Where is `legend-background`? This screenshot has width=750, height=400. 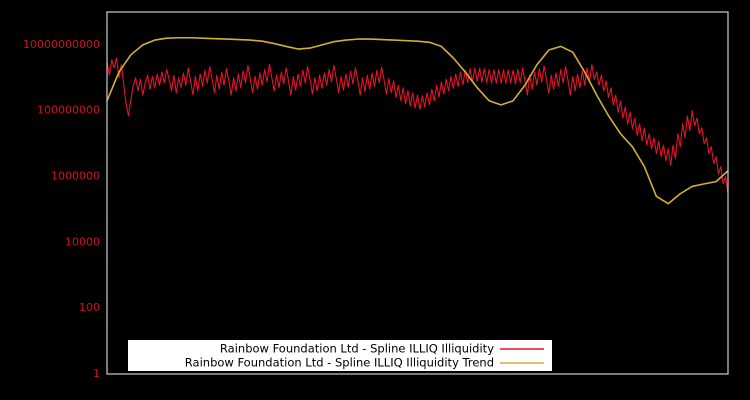
legend-background is located at coordinates (340, 355).